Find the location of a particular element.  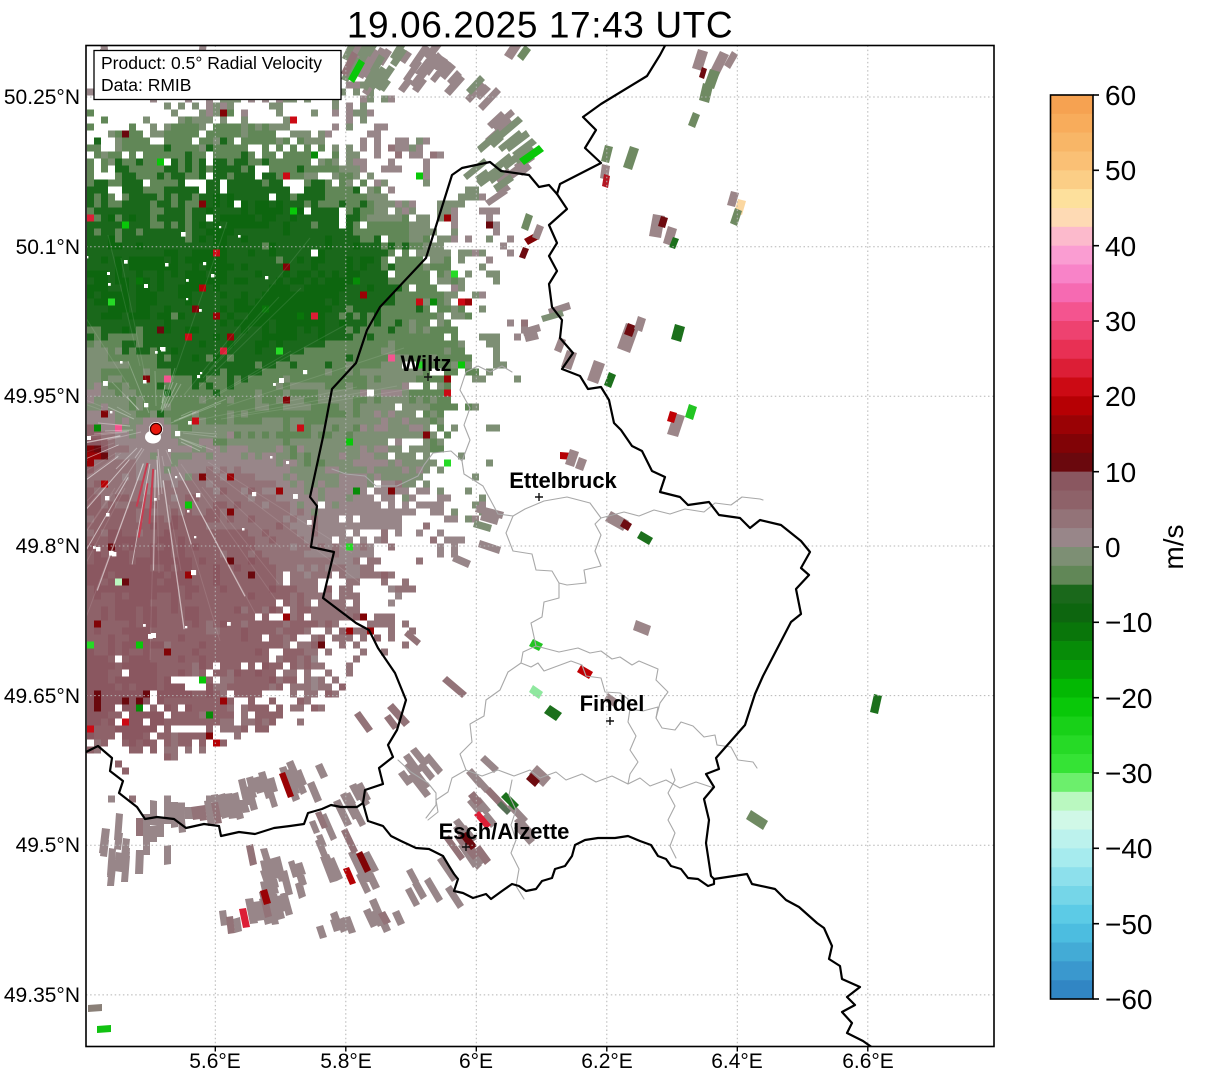

svg-text: −10 is located at coordinates (1129, 622).